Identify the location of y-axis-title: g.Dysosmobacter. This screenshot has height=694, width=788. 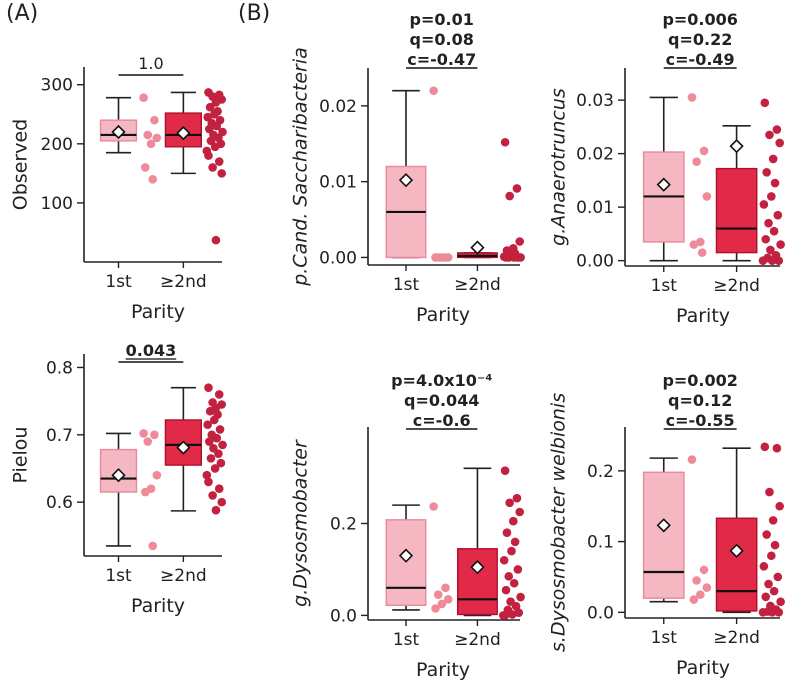
(301, 523).